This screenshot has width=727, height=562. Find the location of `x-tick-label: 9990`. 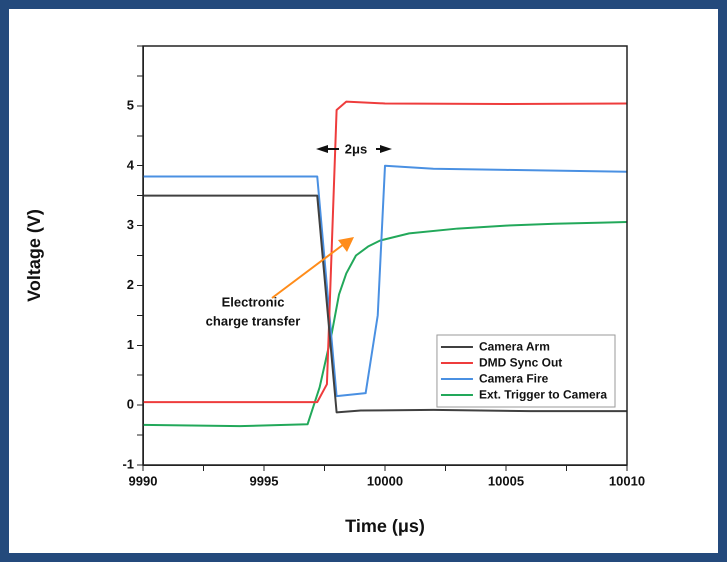

x-tick-label: 9990 is located at coordinates (143, 480).